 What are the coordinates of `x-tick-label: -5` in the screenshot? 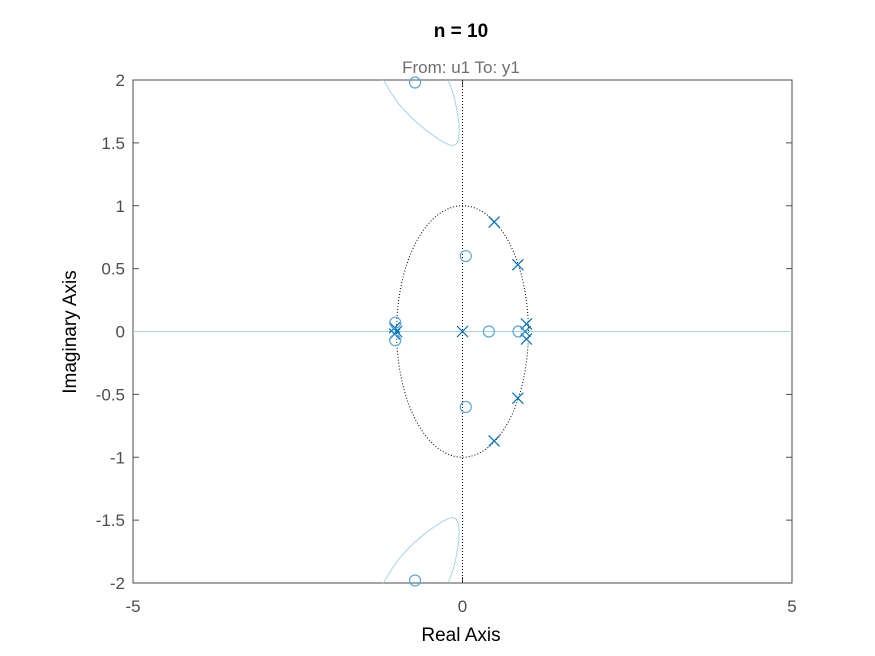 It's located at (132, 606).